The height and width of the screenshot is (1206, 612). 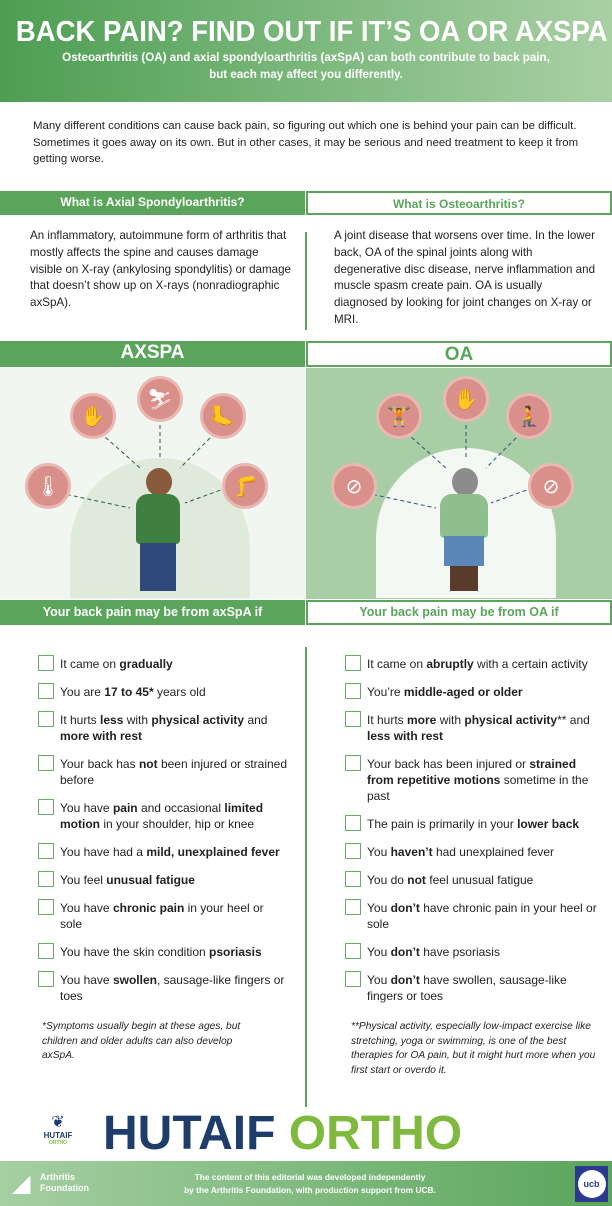 I want to click on checklist-item: You haven’t had unexplained fever, so click(x=471, y=851).